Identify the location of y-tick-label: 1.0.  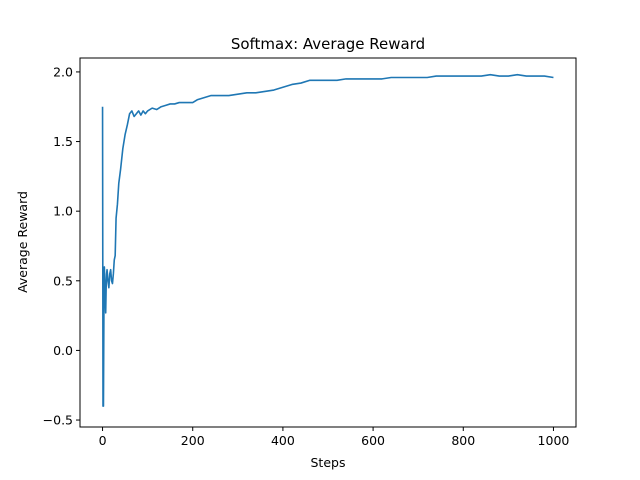
(63, 211).